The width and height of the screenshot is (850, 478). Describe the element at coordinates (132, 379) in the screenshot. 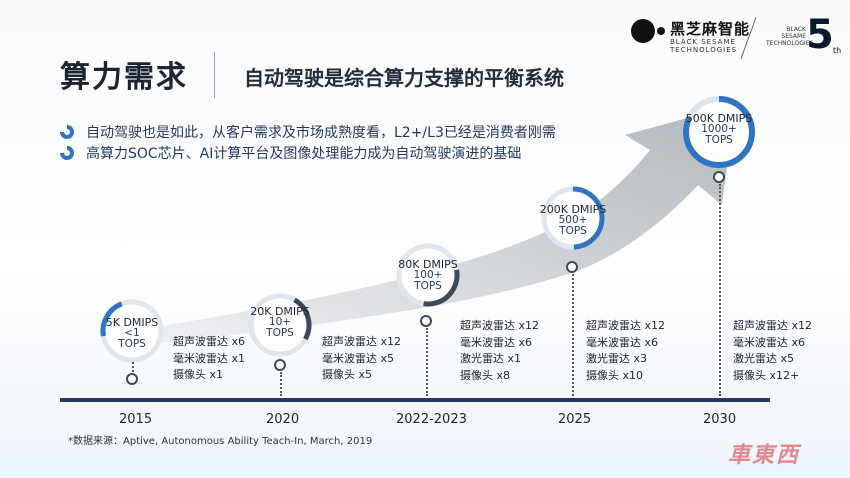

I see `timeline-node-2015` at that location.